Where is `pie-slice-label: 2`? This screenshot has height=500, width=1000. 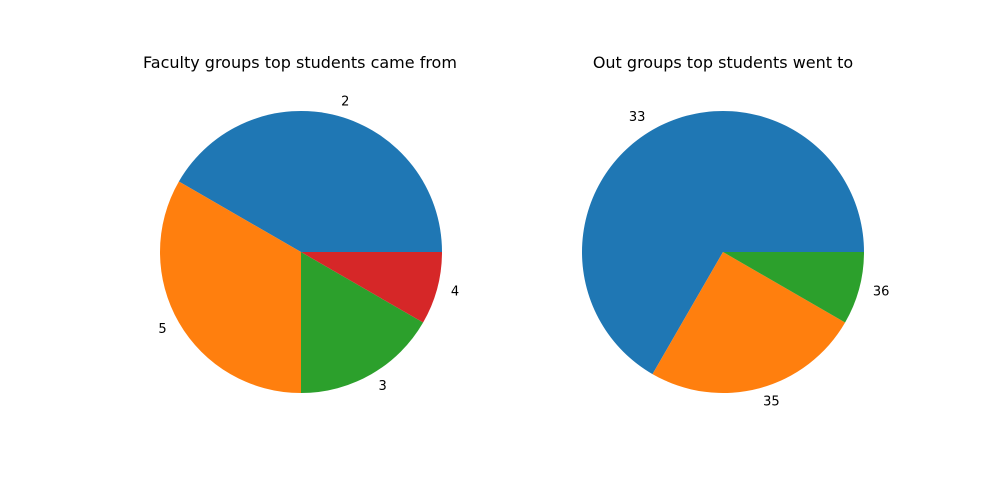
pie-slice-label: 2 is located at coordinates (345, 102).